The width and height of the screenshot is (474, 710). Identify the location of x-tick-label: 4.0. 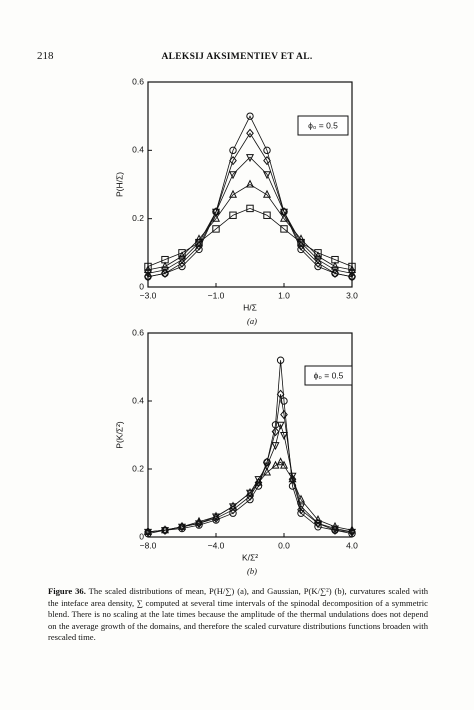
(352, 545).